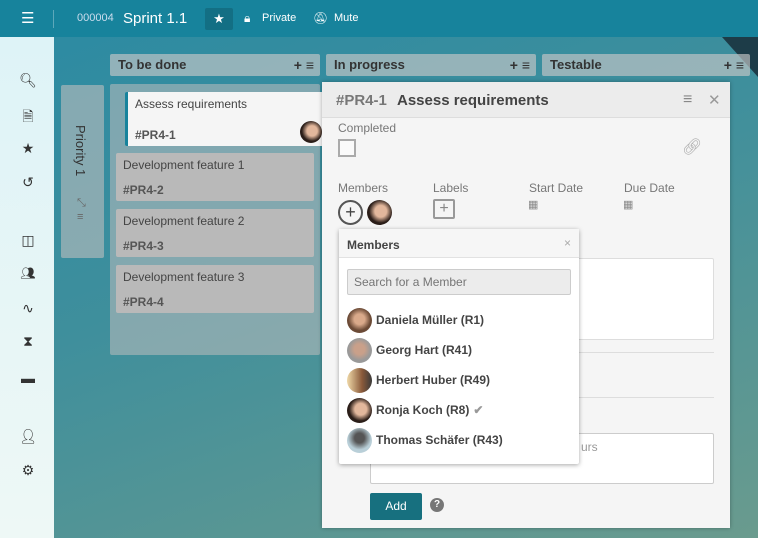  What do you see at coordinates (373, 245) in the screenshot?
I see `popup-title: Members` at bounding box center [373, 245].